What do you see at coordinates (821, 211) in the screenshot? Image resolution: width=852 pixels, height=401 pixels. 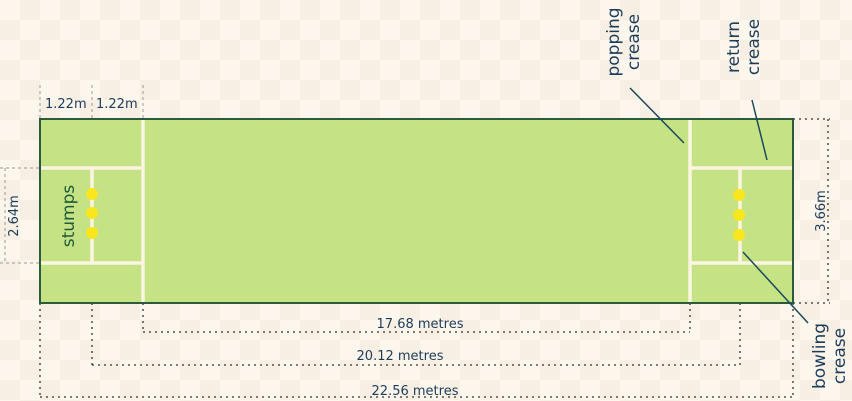 I see `dim-pitch-width: 3.66m` at bounding box center [821, 211].